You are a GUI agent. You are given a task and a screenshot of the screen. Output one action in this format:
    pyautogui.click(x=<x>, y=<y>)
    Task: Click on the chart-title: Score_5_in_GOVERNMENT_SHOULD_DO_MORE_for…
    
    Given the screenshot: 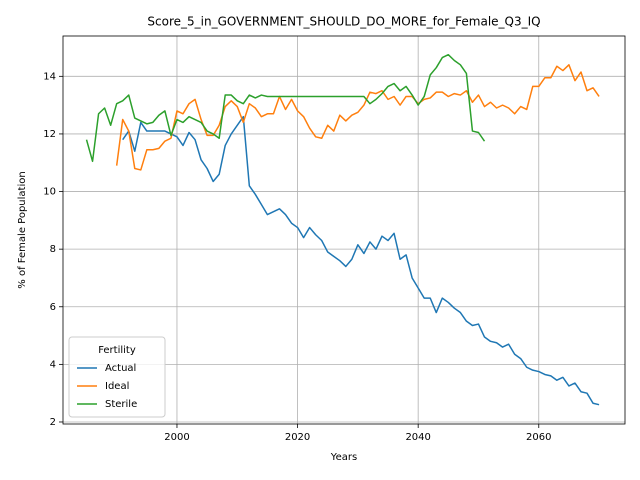 What is the action you would take?
    pyautogui.click(x=343, y=22)
    